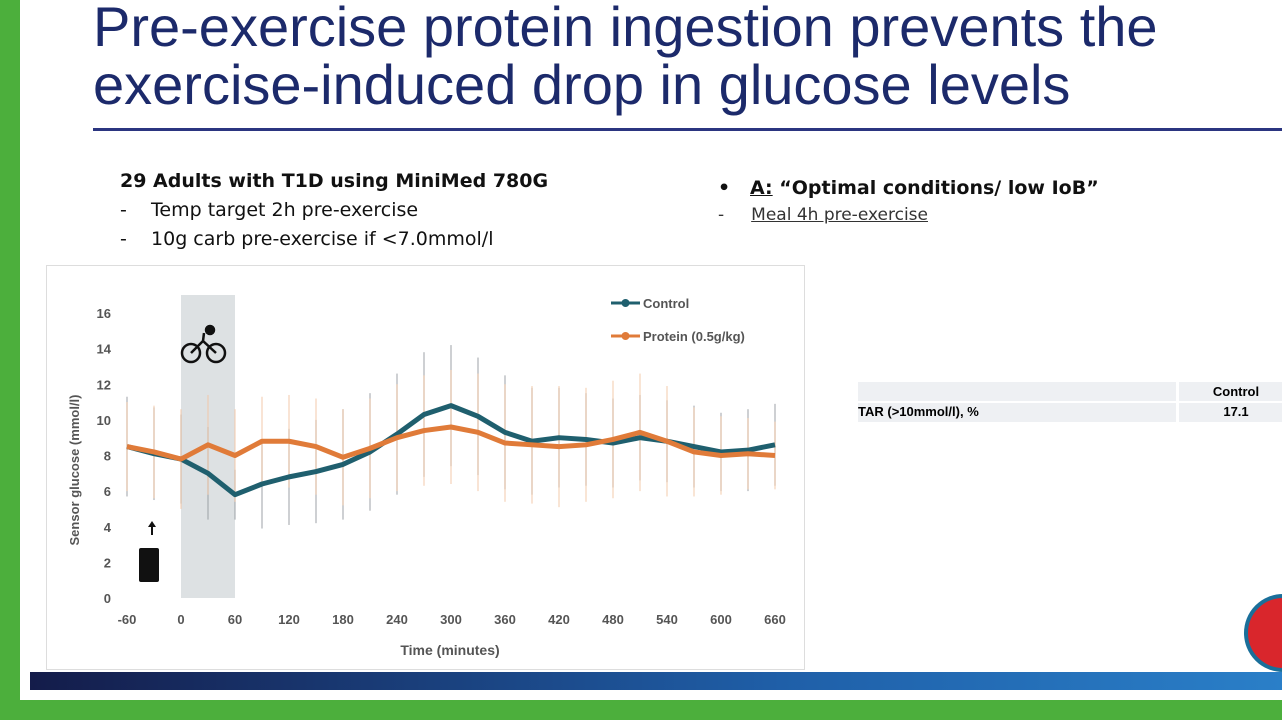 The image size is (1282, 720). I want to click on title-line: exercise-induced drop in glucose levels, so click(582, 84).